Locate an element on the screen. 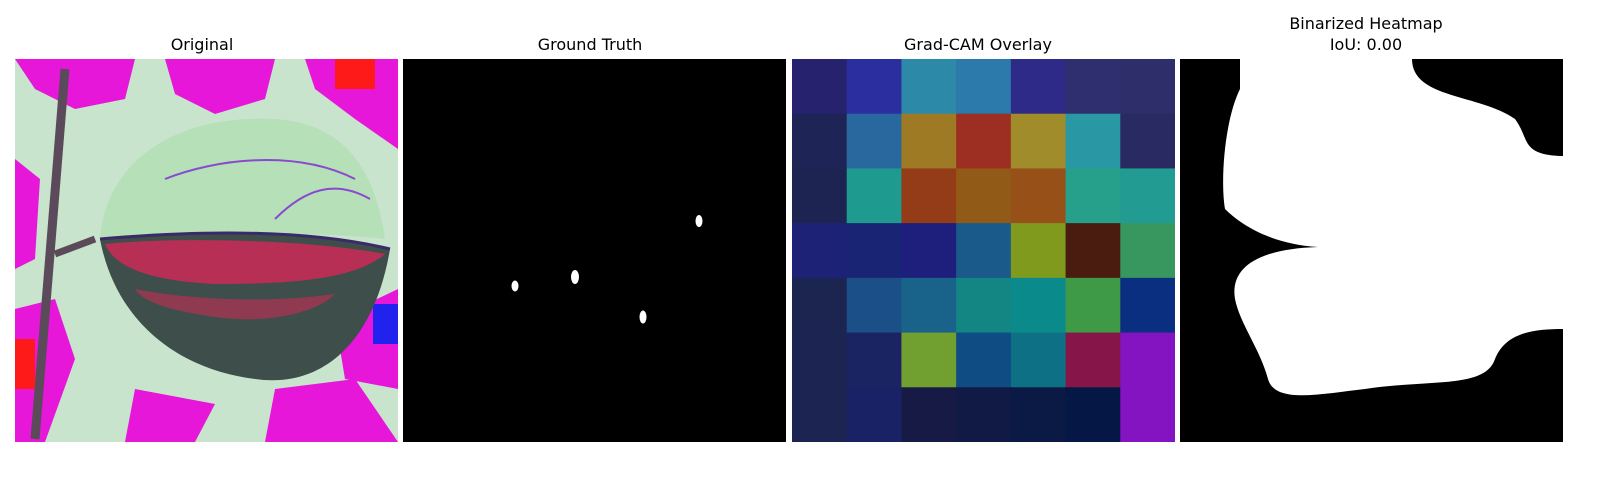  iou-subtitle: IoU: 0.00 is located at coordinates (1366, 44).